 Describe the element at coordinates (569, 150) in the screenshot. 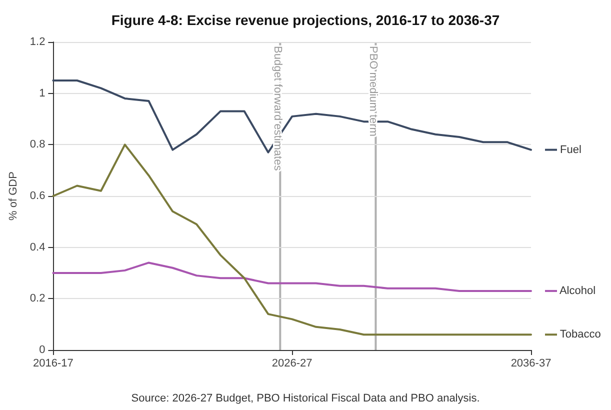

I see `legend-label: Fuel` at that location.